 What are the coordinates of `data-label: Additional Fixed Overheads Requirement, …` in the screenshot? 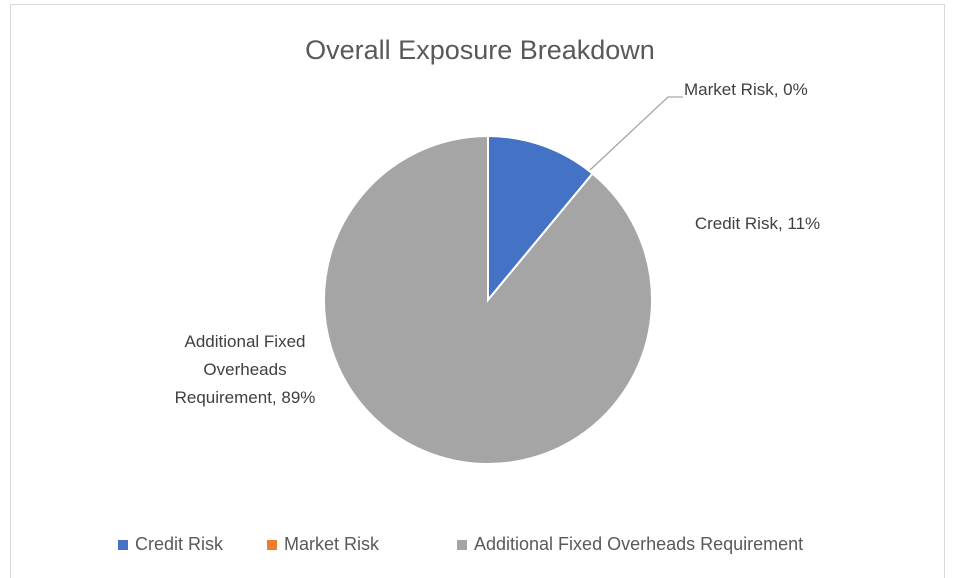 It's located at (245, 369).